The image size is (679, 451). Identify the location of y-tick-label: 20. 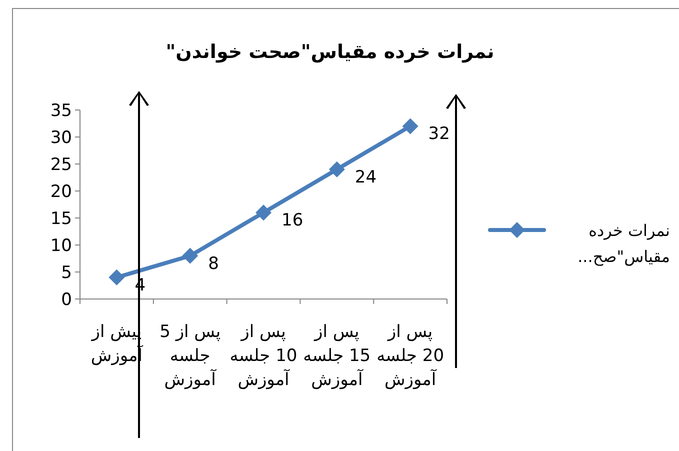
(61, 192).